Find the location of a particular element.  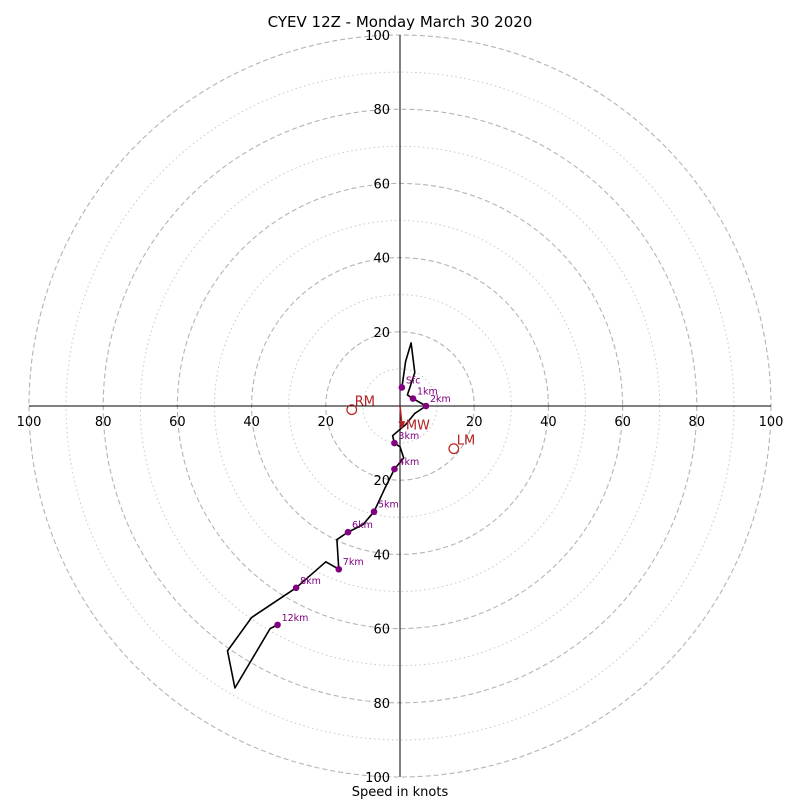

tick-label-left: 60 is located at coordinates (177, 422).